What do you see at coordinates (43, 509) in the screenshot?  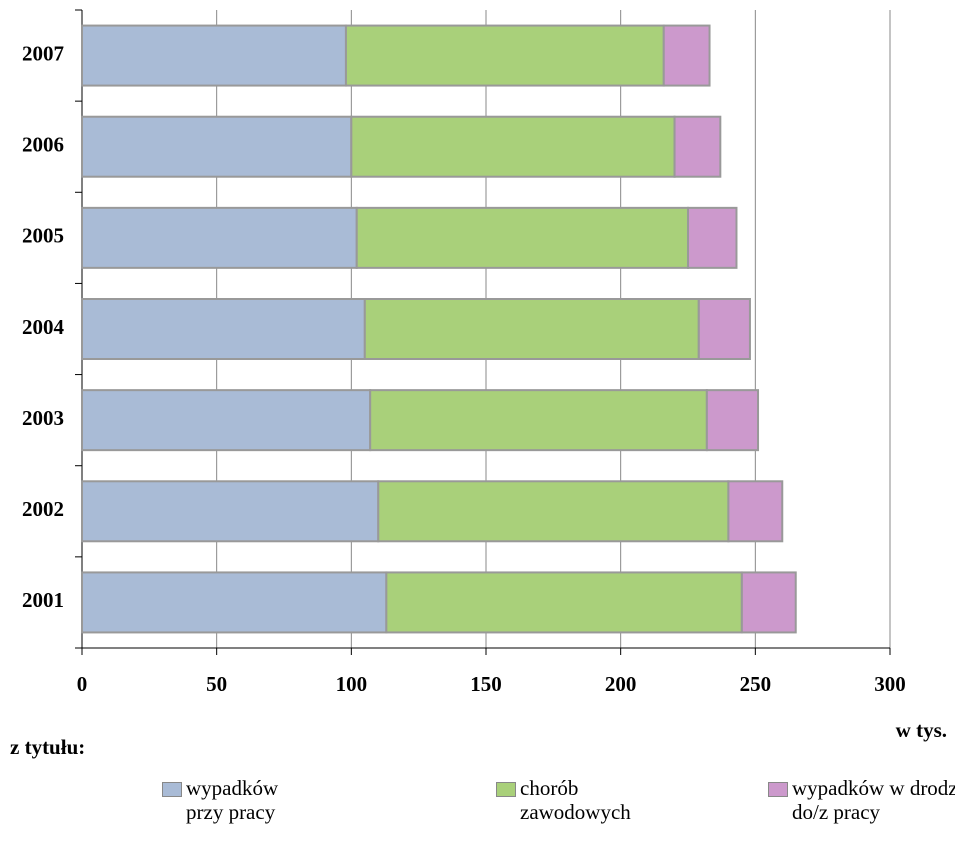 I see `y-tick-label: 2002` at bounding box center [43, 509].